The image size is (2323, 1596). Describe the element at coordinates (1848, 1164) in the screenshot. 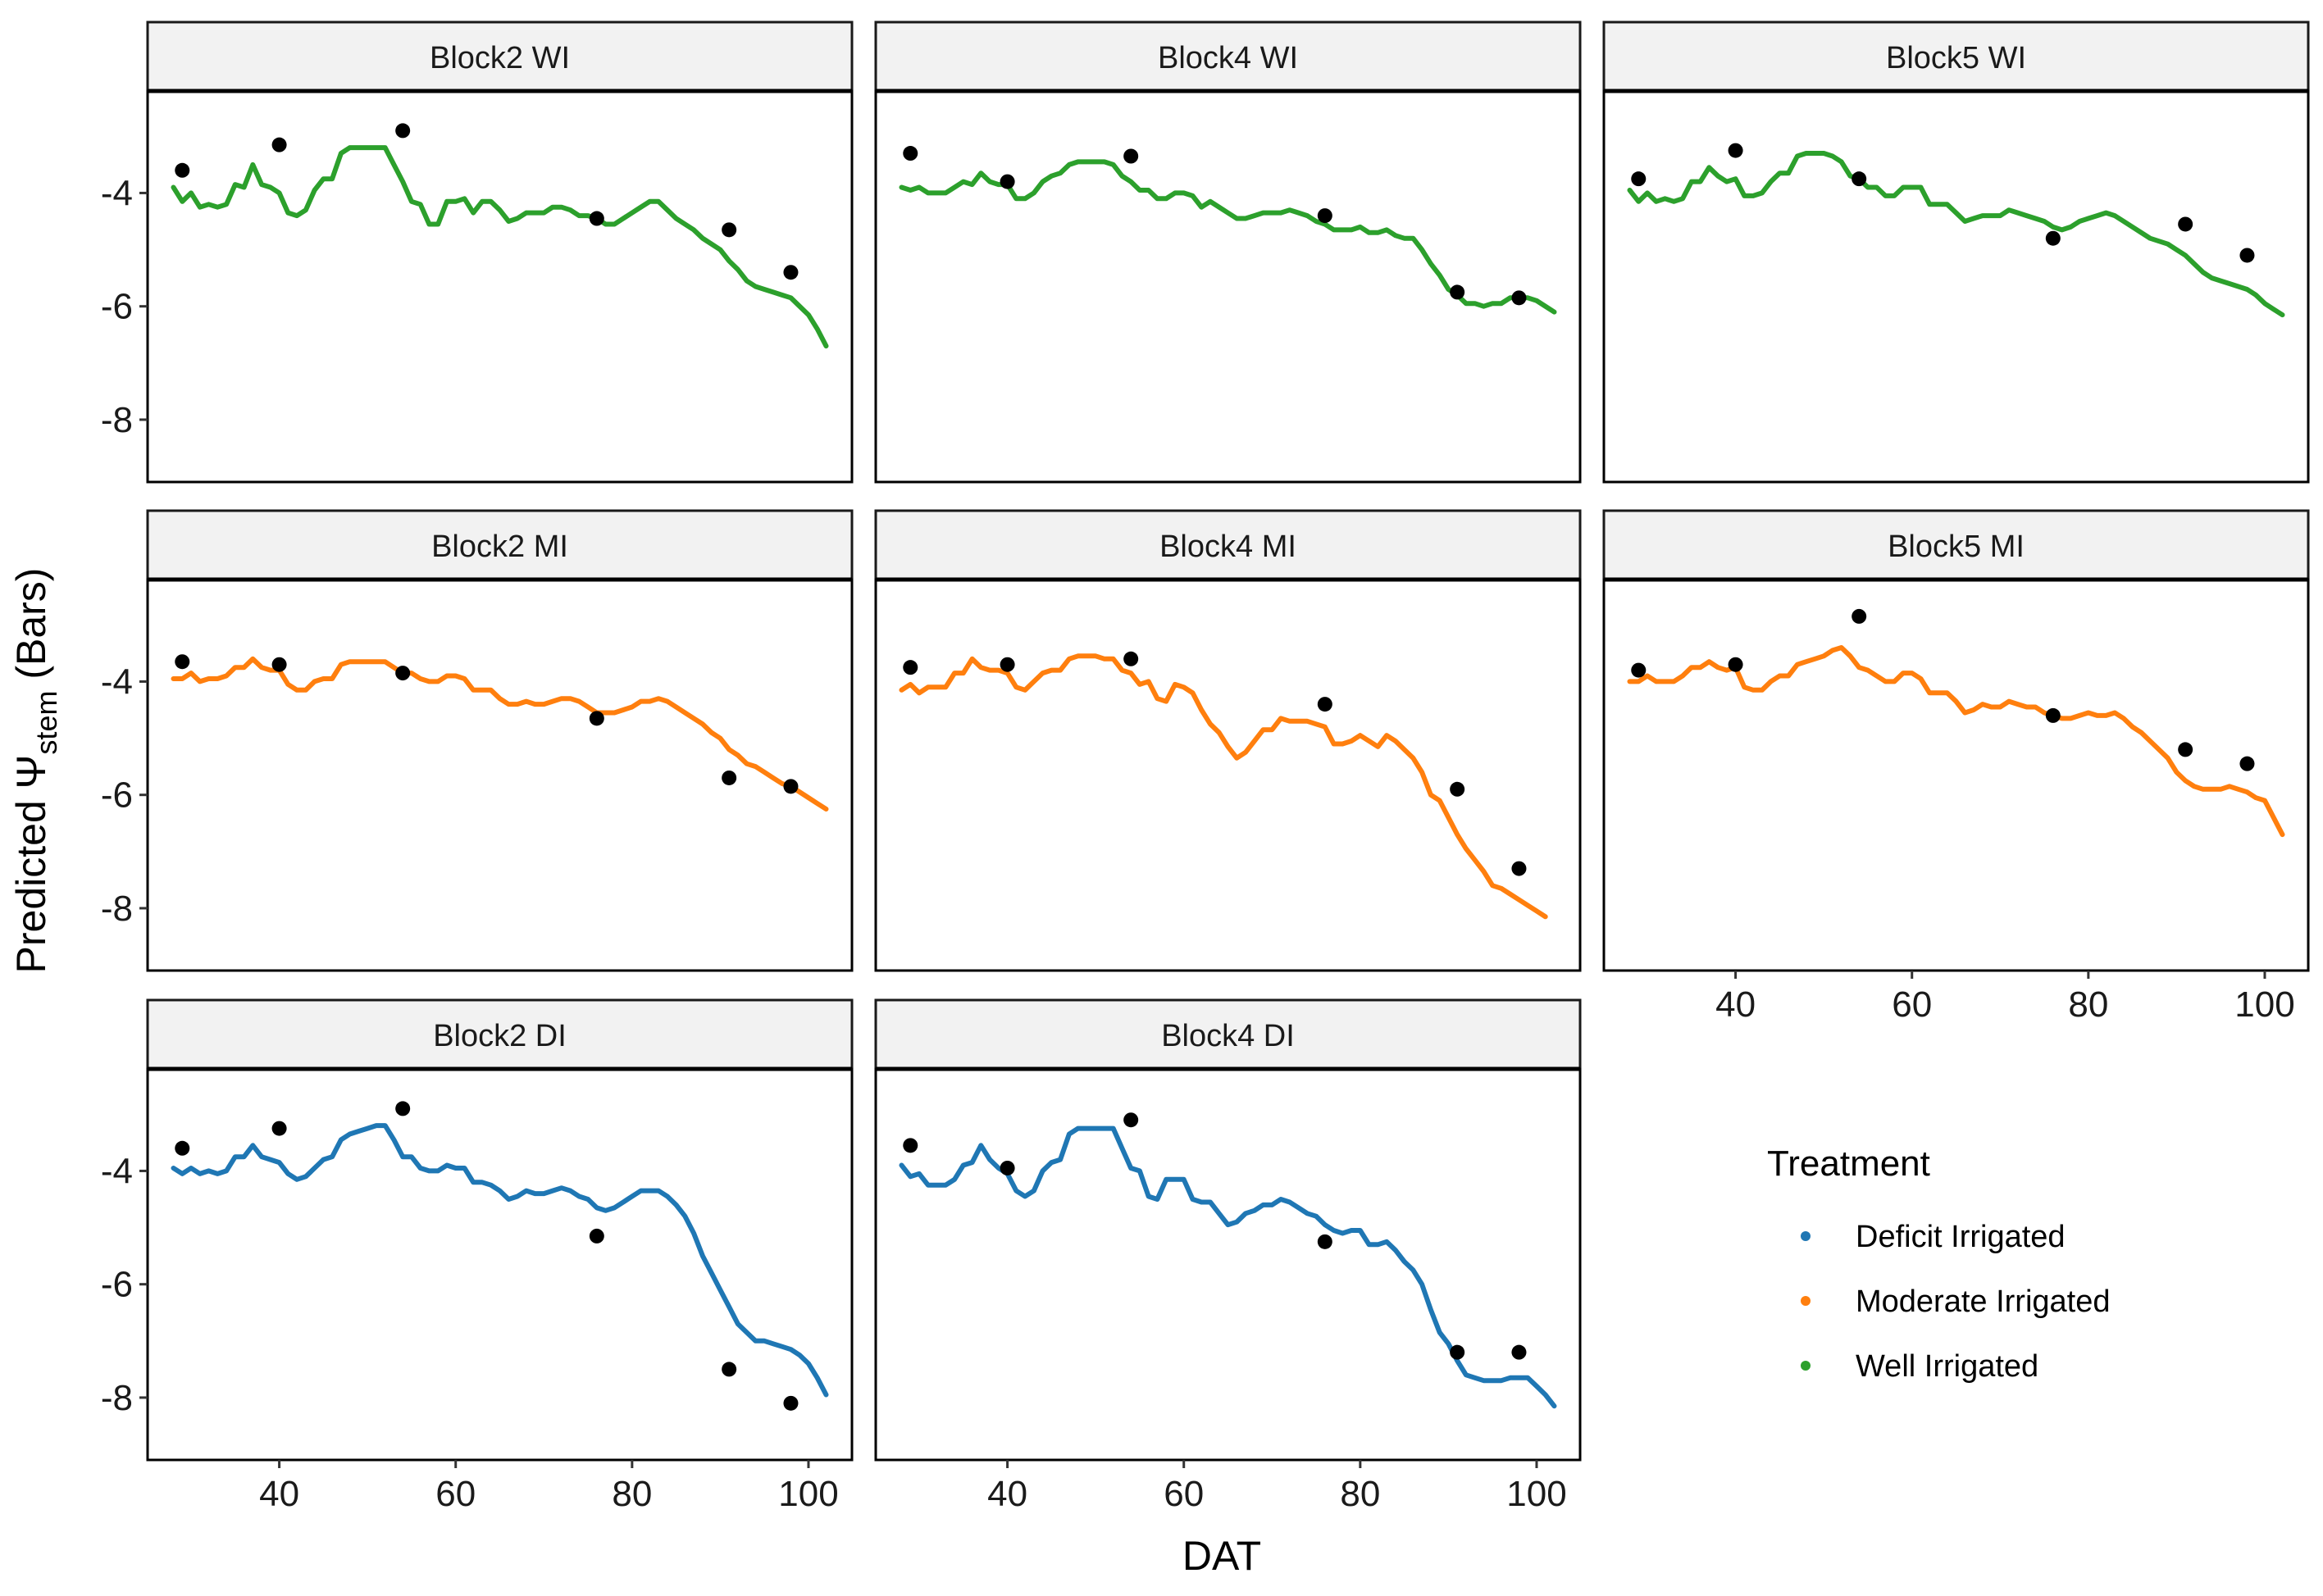

I see `legend-title: Treatment` at that location.